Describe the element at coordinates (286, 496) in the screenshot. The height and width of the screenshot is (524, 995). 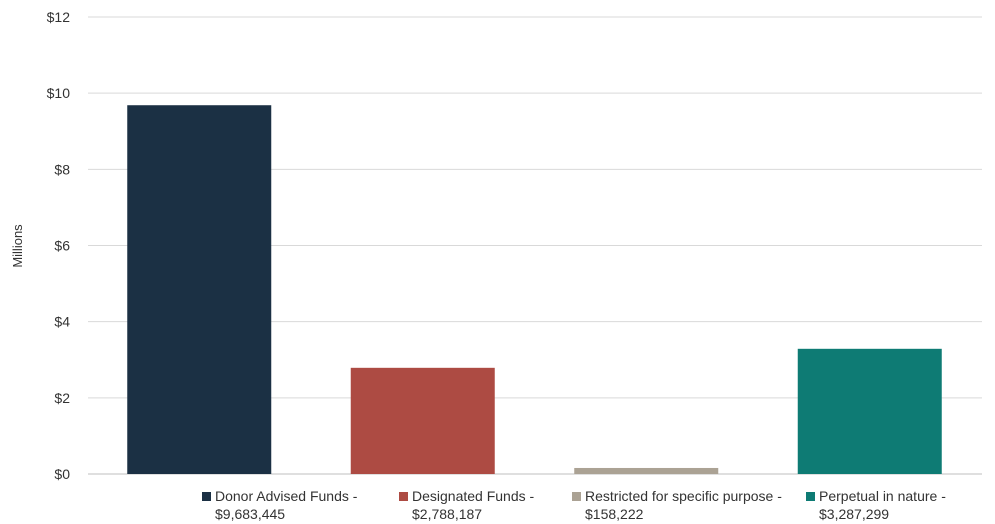
I see `legend-label: Donor Advised Funds -` at that location.